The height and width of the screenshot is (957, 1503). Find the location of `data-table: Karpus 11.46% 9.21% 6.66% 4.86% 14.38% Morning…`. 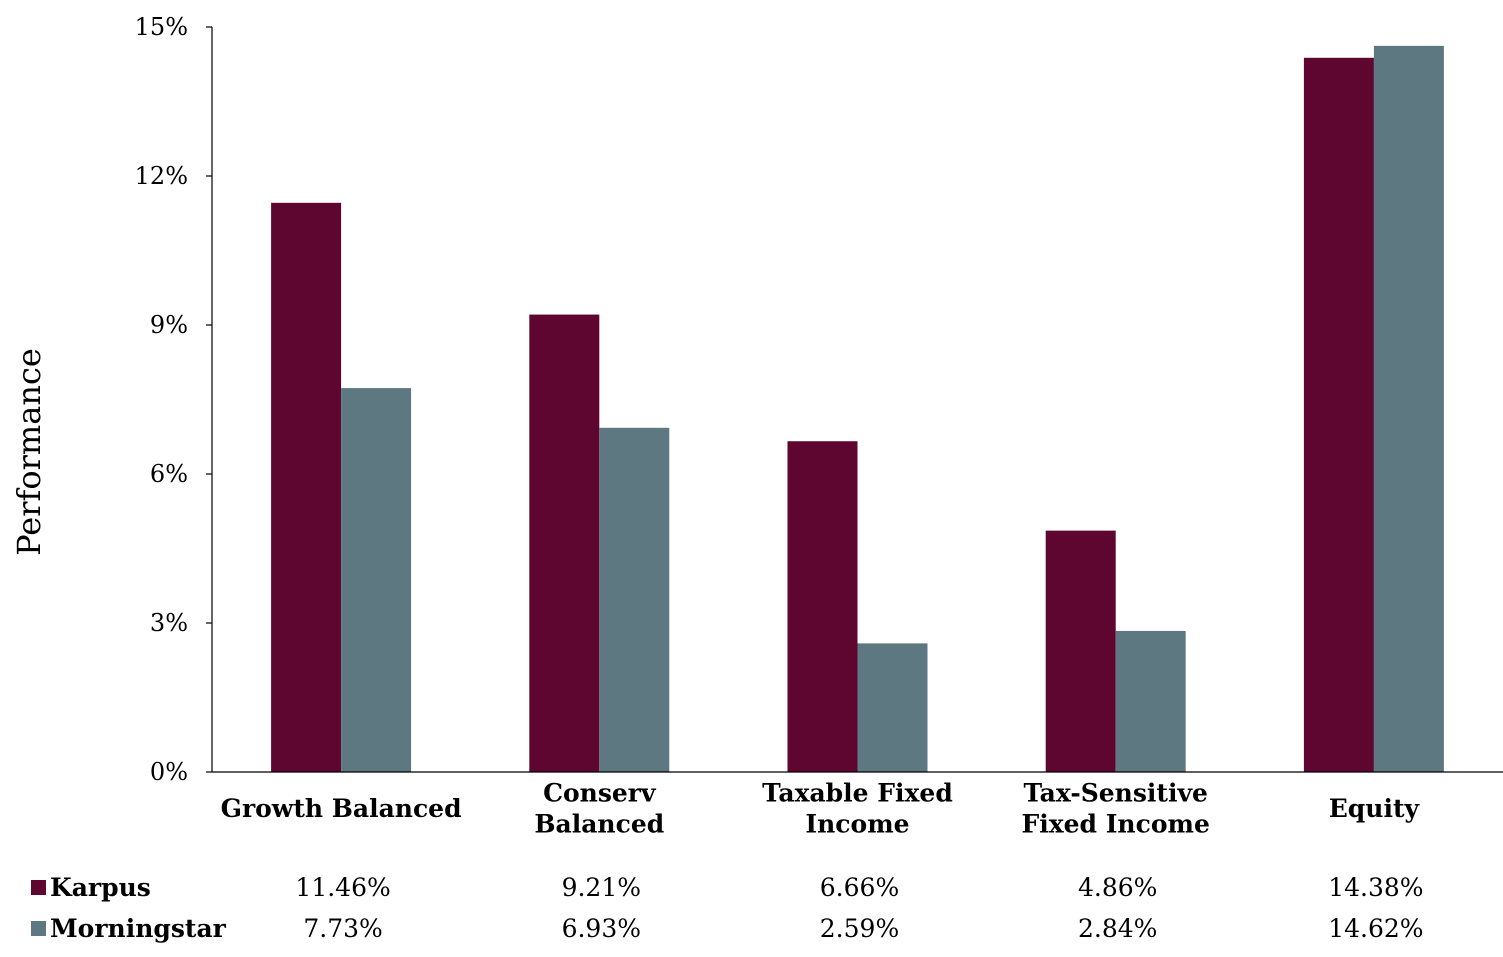

data-table: Karpus 11.46% 9.21% 6.66% 4.86% 14.38% Morning… is located at coordinates (727, 908).